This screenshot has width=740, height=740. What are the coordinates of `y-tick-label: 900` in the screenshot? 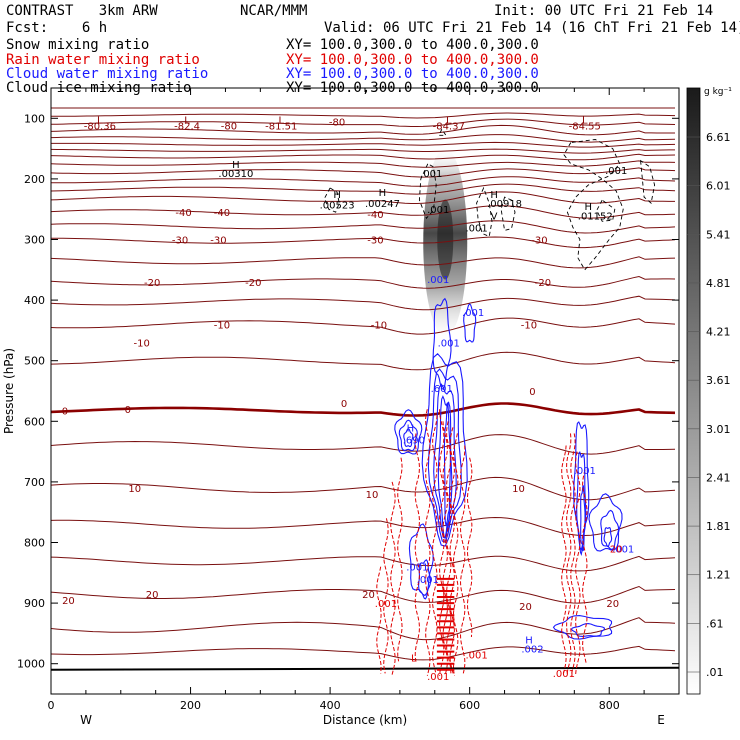 It's located at (34, 603).